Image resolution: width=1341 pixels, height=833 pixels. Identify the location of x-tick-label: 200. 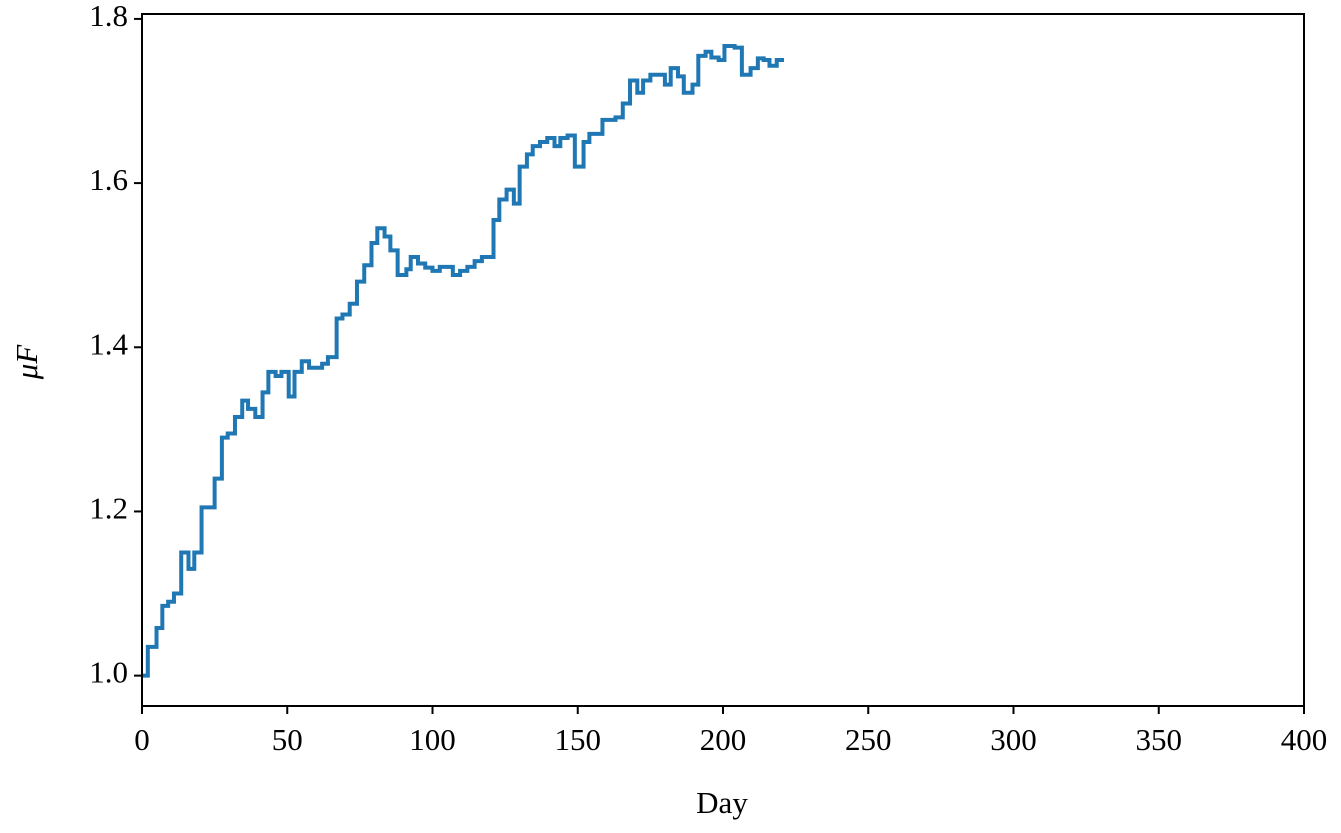
(723, 739).